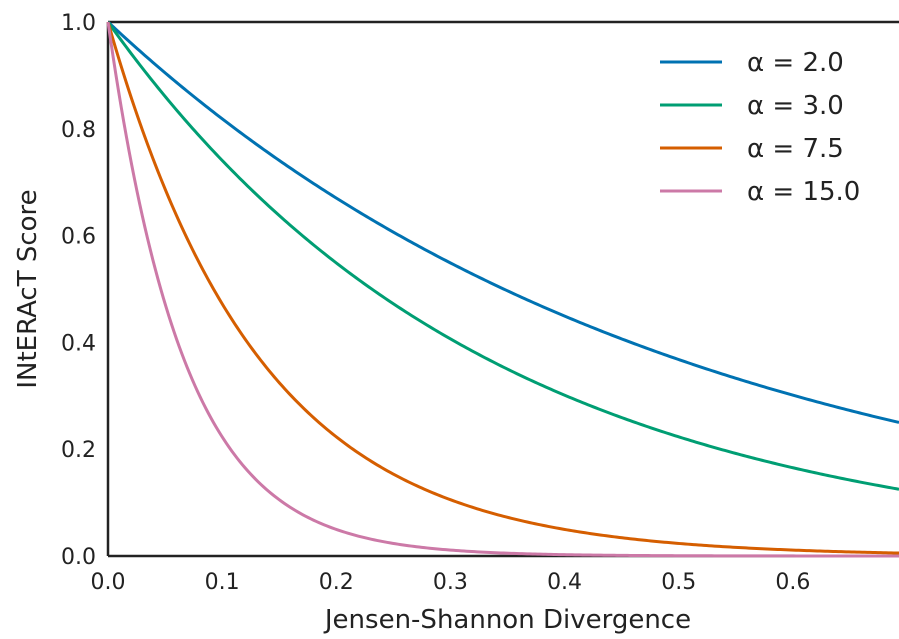  What do you see at coordinates (78, 450) in the screenshot?
I see `y-tick-label: 0.2` at bounding box center [78, 450].